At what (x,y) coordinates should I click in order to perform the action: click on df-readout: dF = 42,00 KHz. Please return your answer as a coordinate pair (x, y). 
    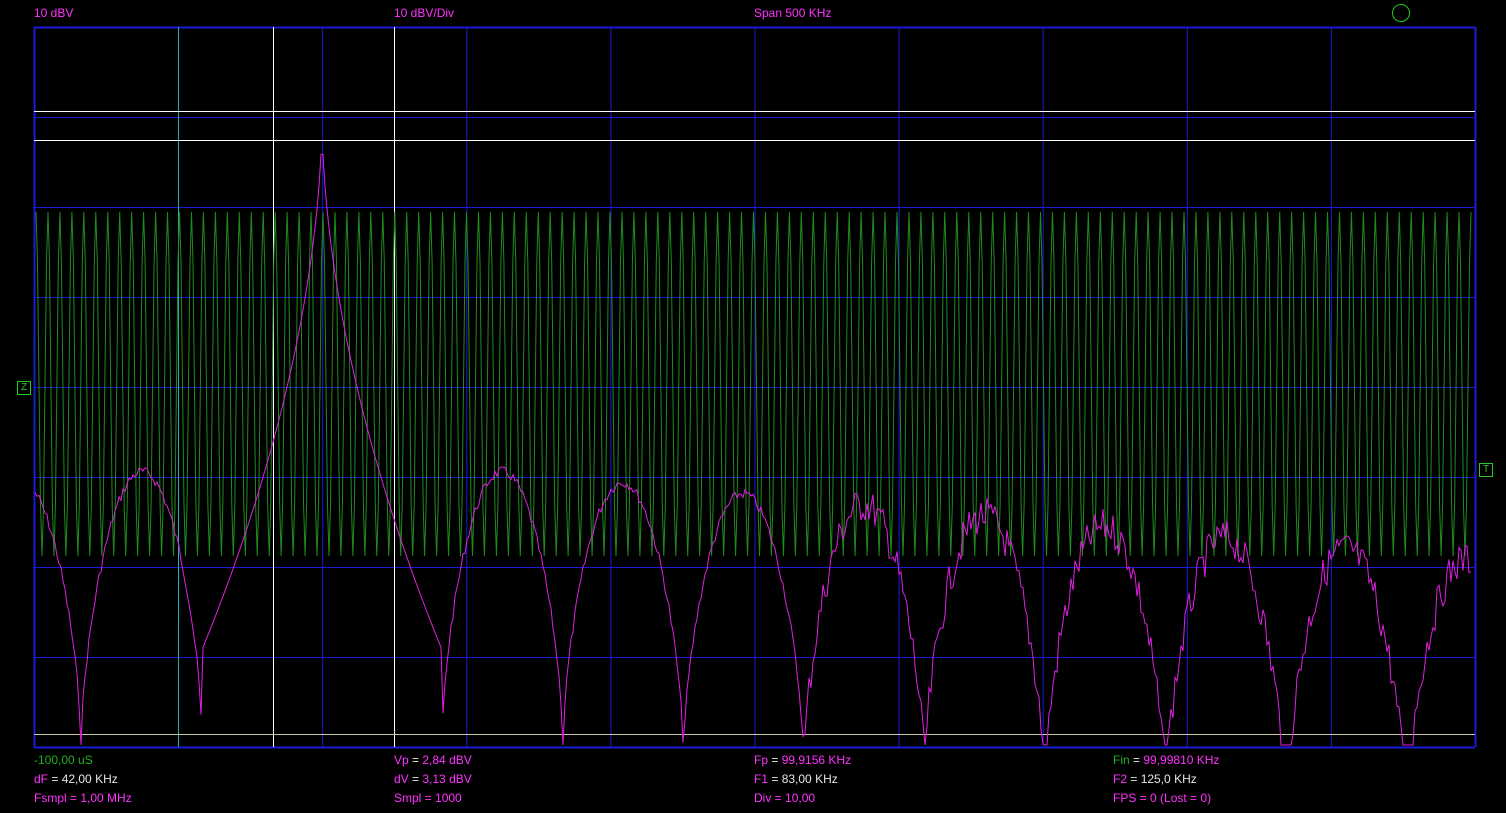
    Looking at the image, I should click on (76, 779).